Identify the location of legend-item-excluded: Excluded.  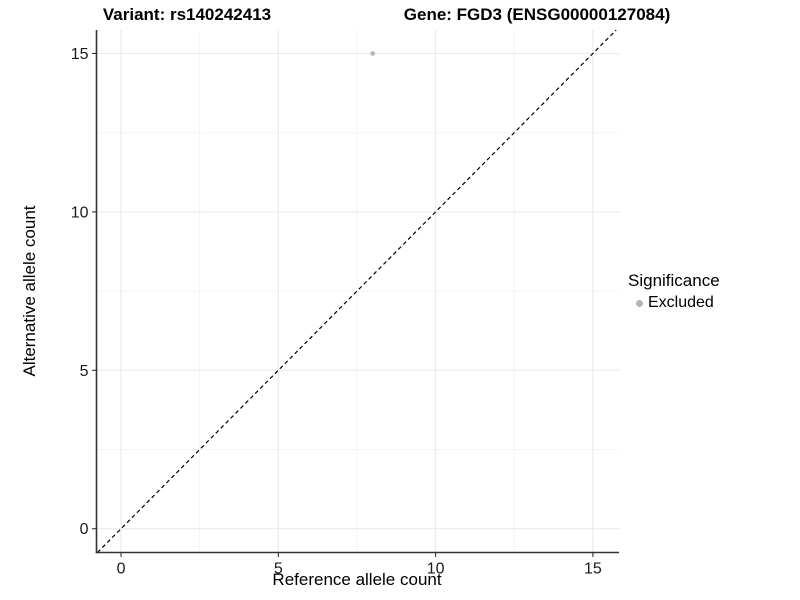
(678, 303).